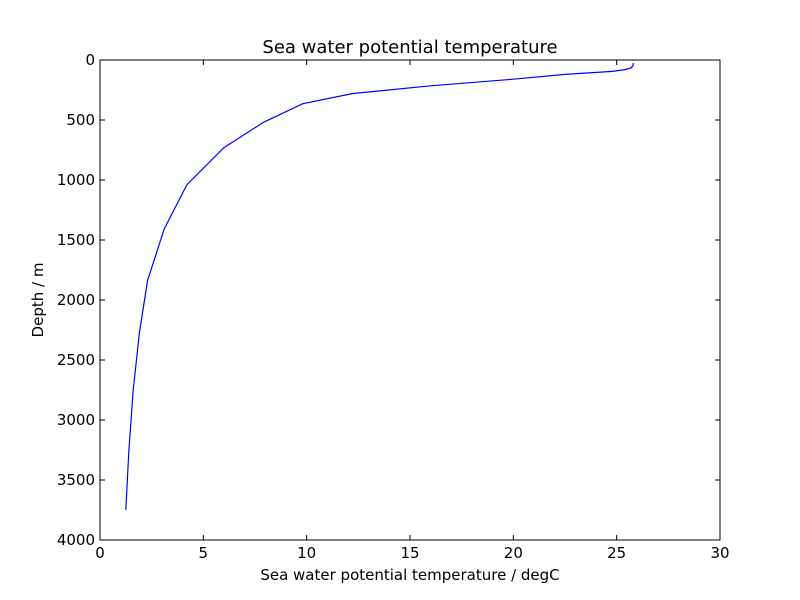  Describe the element at coordinates (76, 180) in the screenshot. I see `y-tick-label: 1000` at that location.